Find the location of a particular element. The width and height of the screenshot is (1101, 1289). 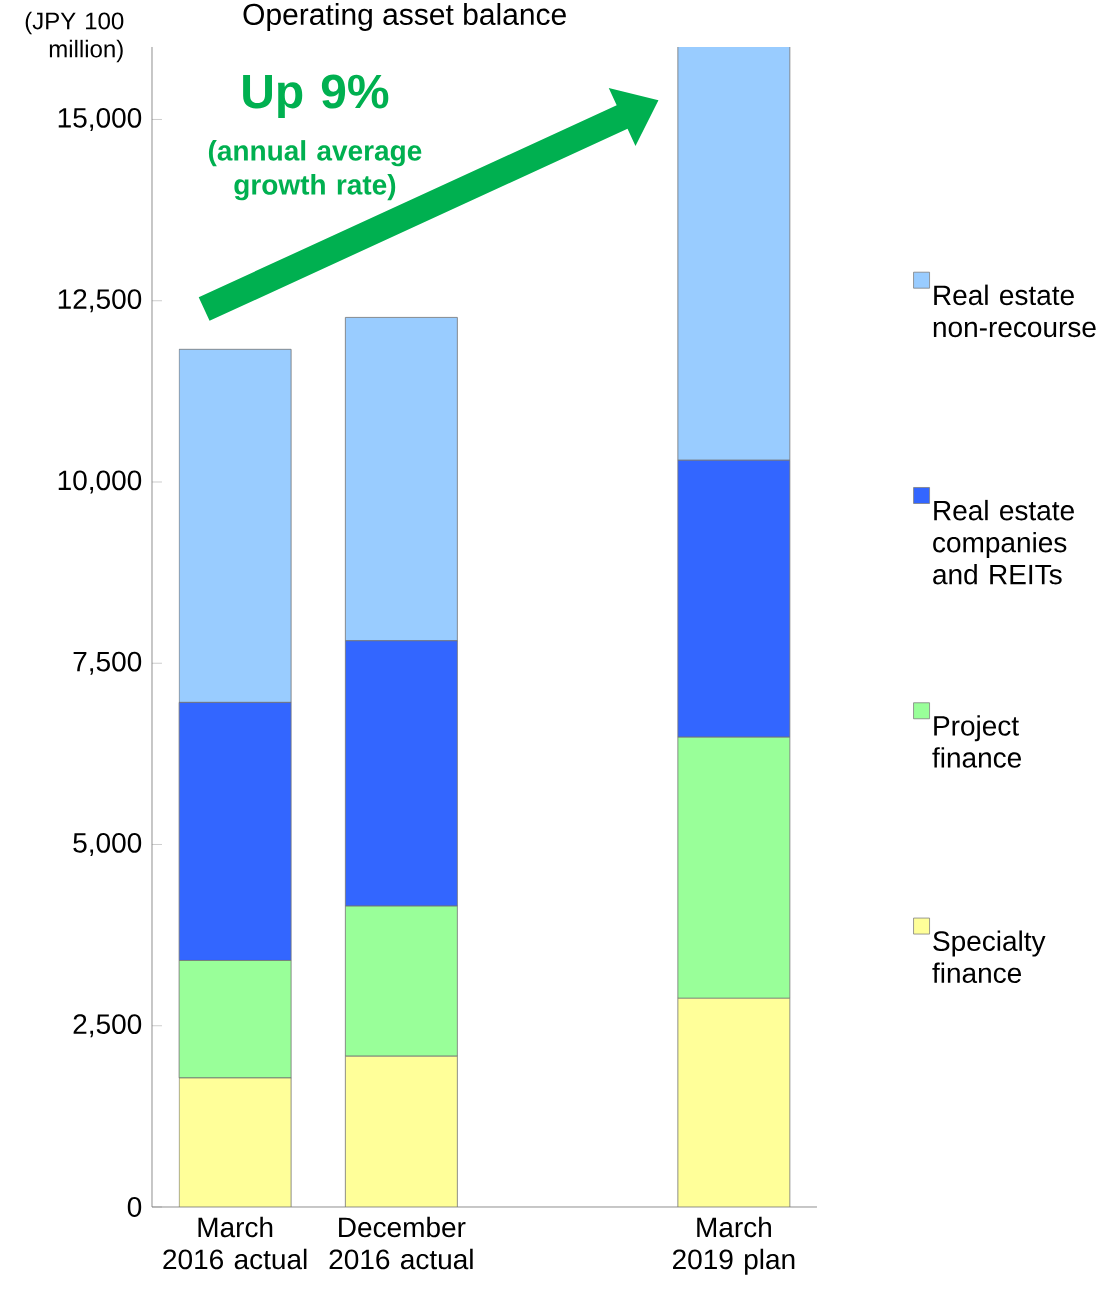

y-axis-title: (JPY 100 million) is located at coordinates (74, 37).